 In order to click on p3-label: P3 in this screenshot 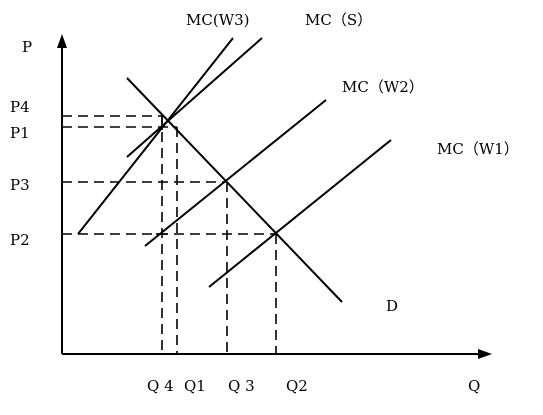, I will do `click(20, 185)`.